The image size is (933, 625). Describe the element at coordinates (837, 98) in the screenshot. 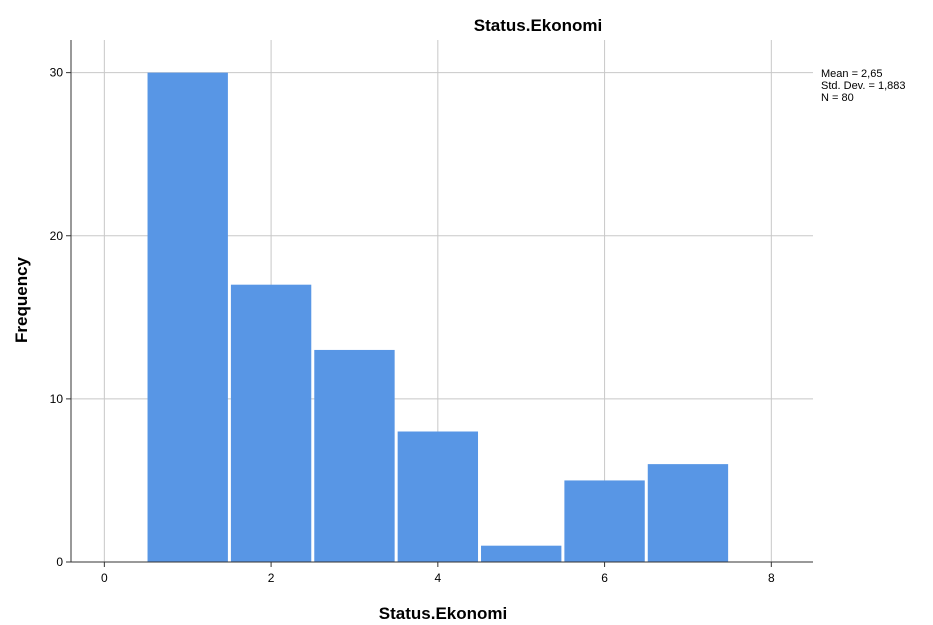

I see `n-stat: N = 80` at that location.